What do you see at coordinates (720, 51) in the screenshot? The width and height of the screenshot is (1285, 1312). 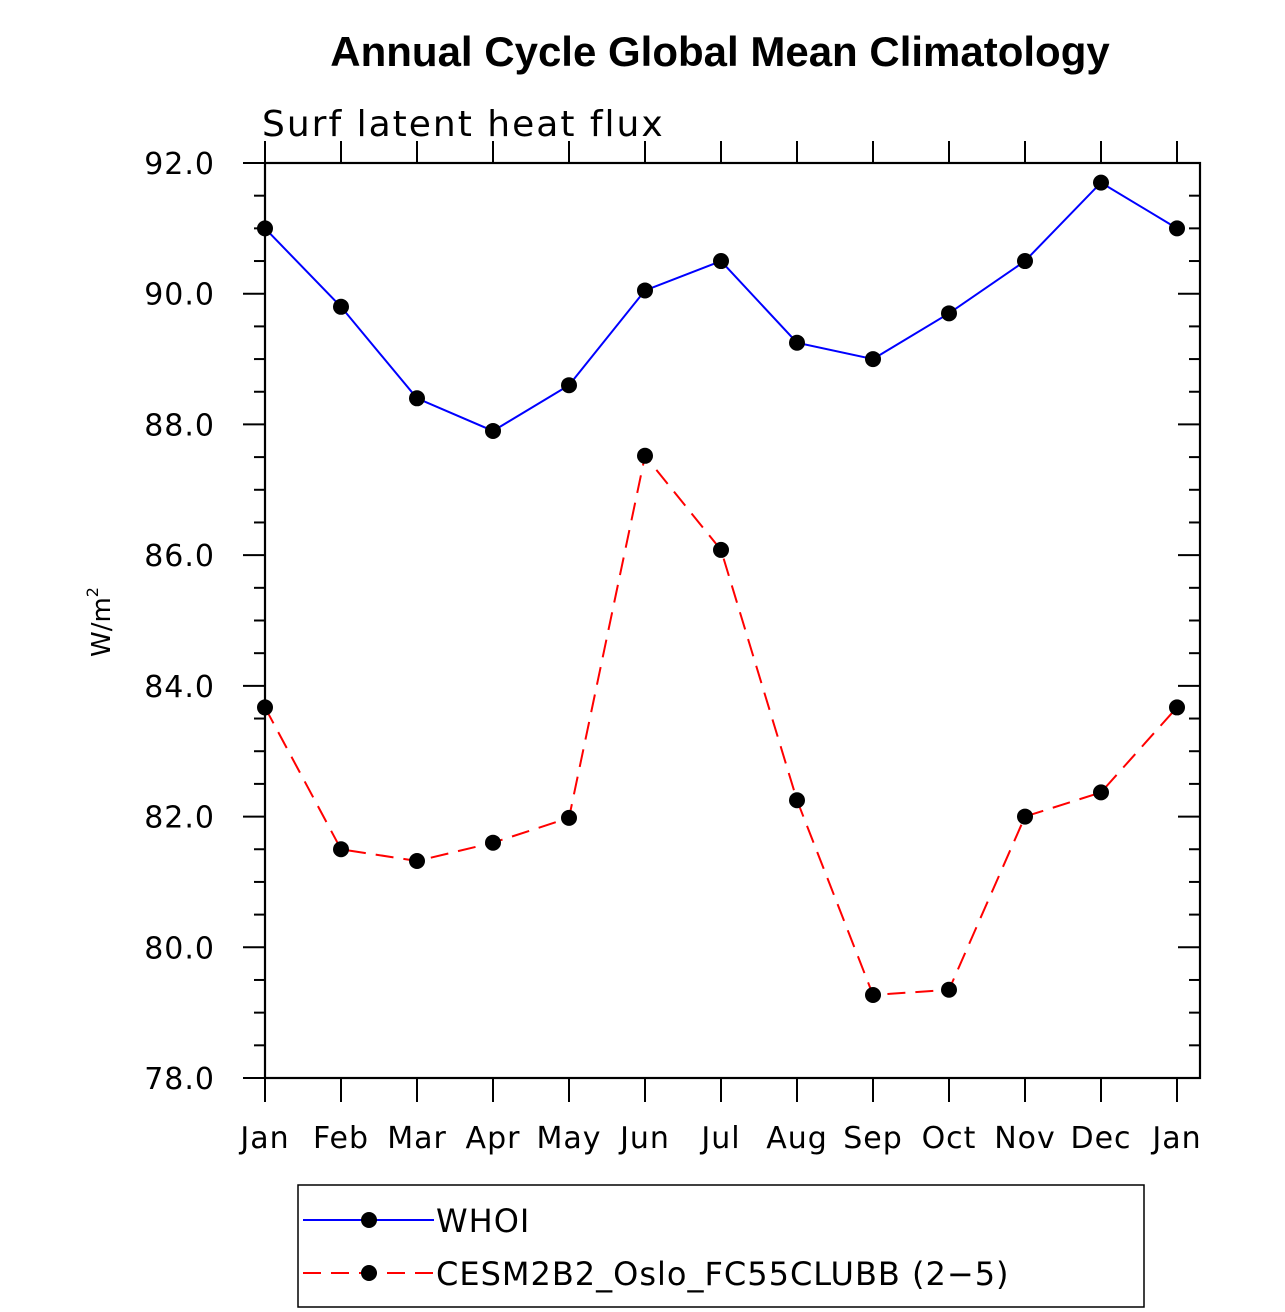 I see `chart-title: Annual Cycle Global Mean Climatology` at bounding box center [720, 51].